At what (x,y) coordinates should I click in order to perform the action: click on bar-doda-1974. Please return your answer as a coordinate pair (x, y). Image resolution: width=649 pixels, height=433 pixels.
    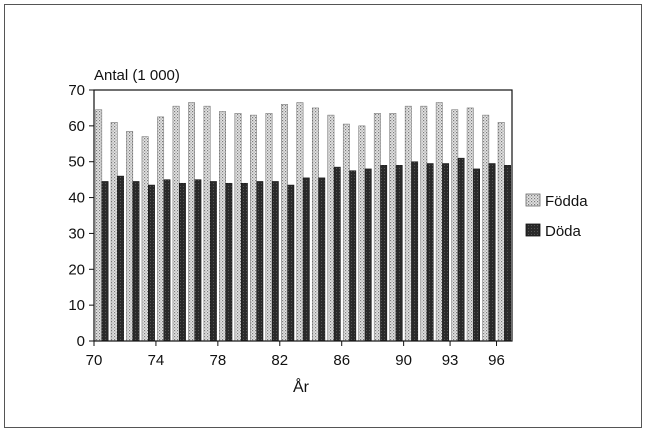
    Looking at the image, I should click on (167, 260).